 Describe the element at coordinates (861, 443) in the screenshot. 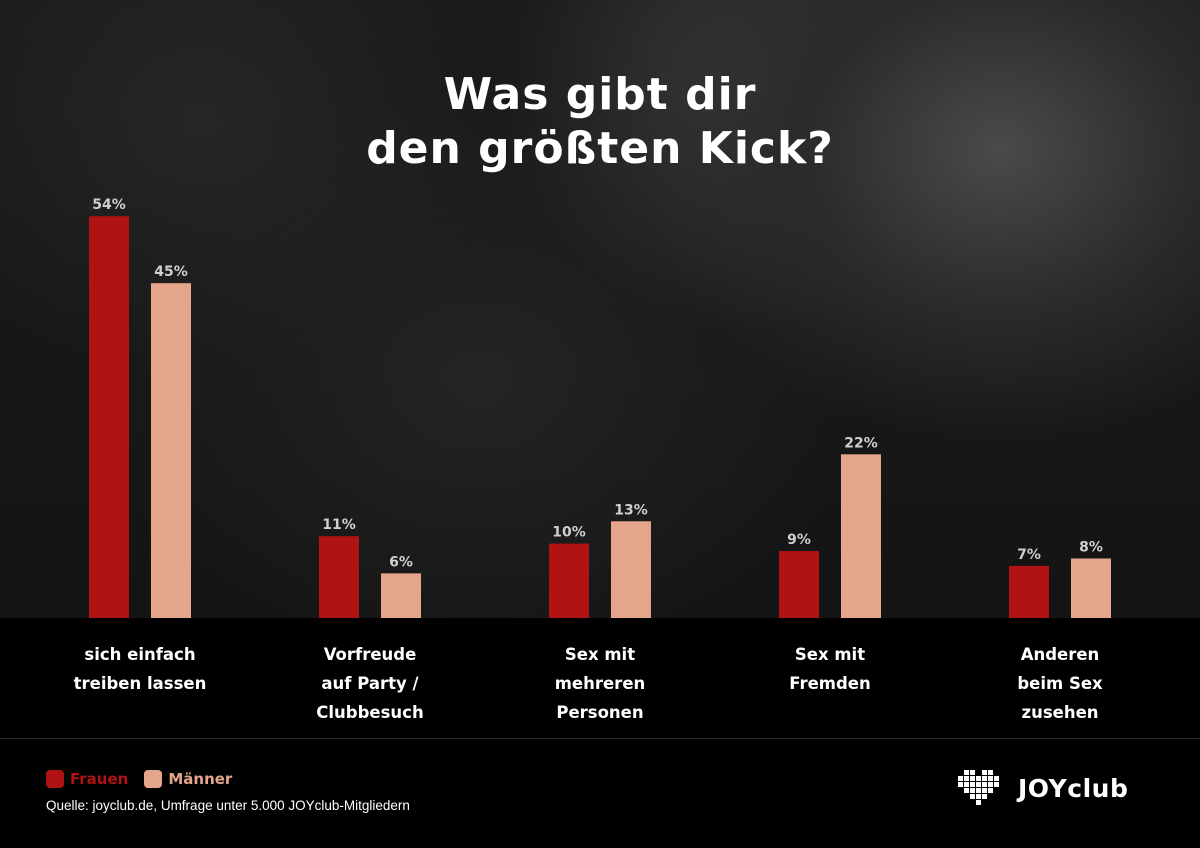

I see `value-label-maenner-3: 22%` at that location.